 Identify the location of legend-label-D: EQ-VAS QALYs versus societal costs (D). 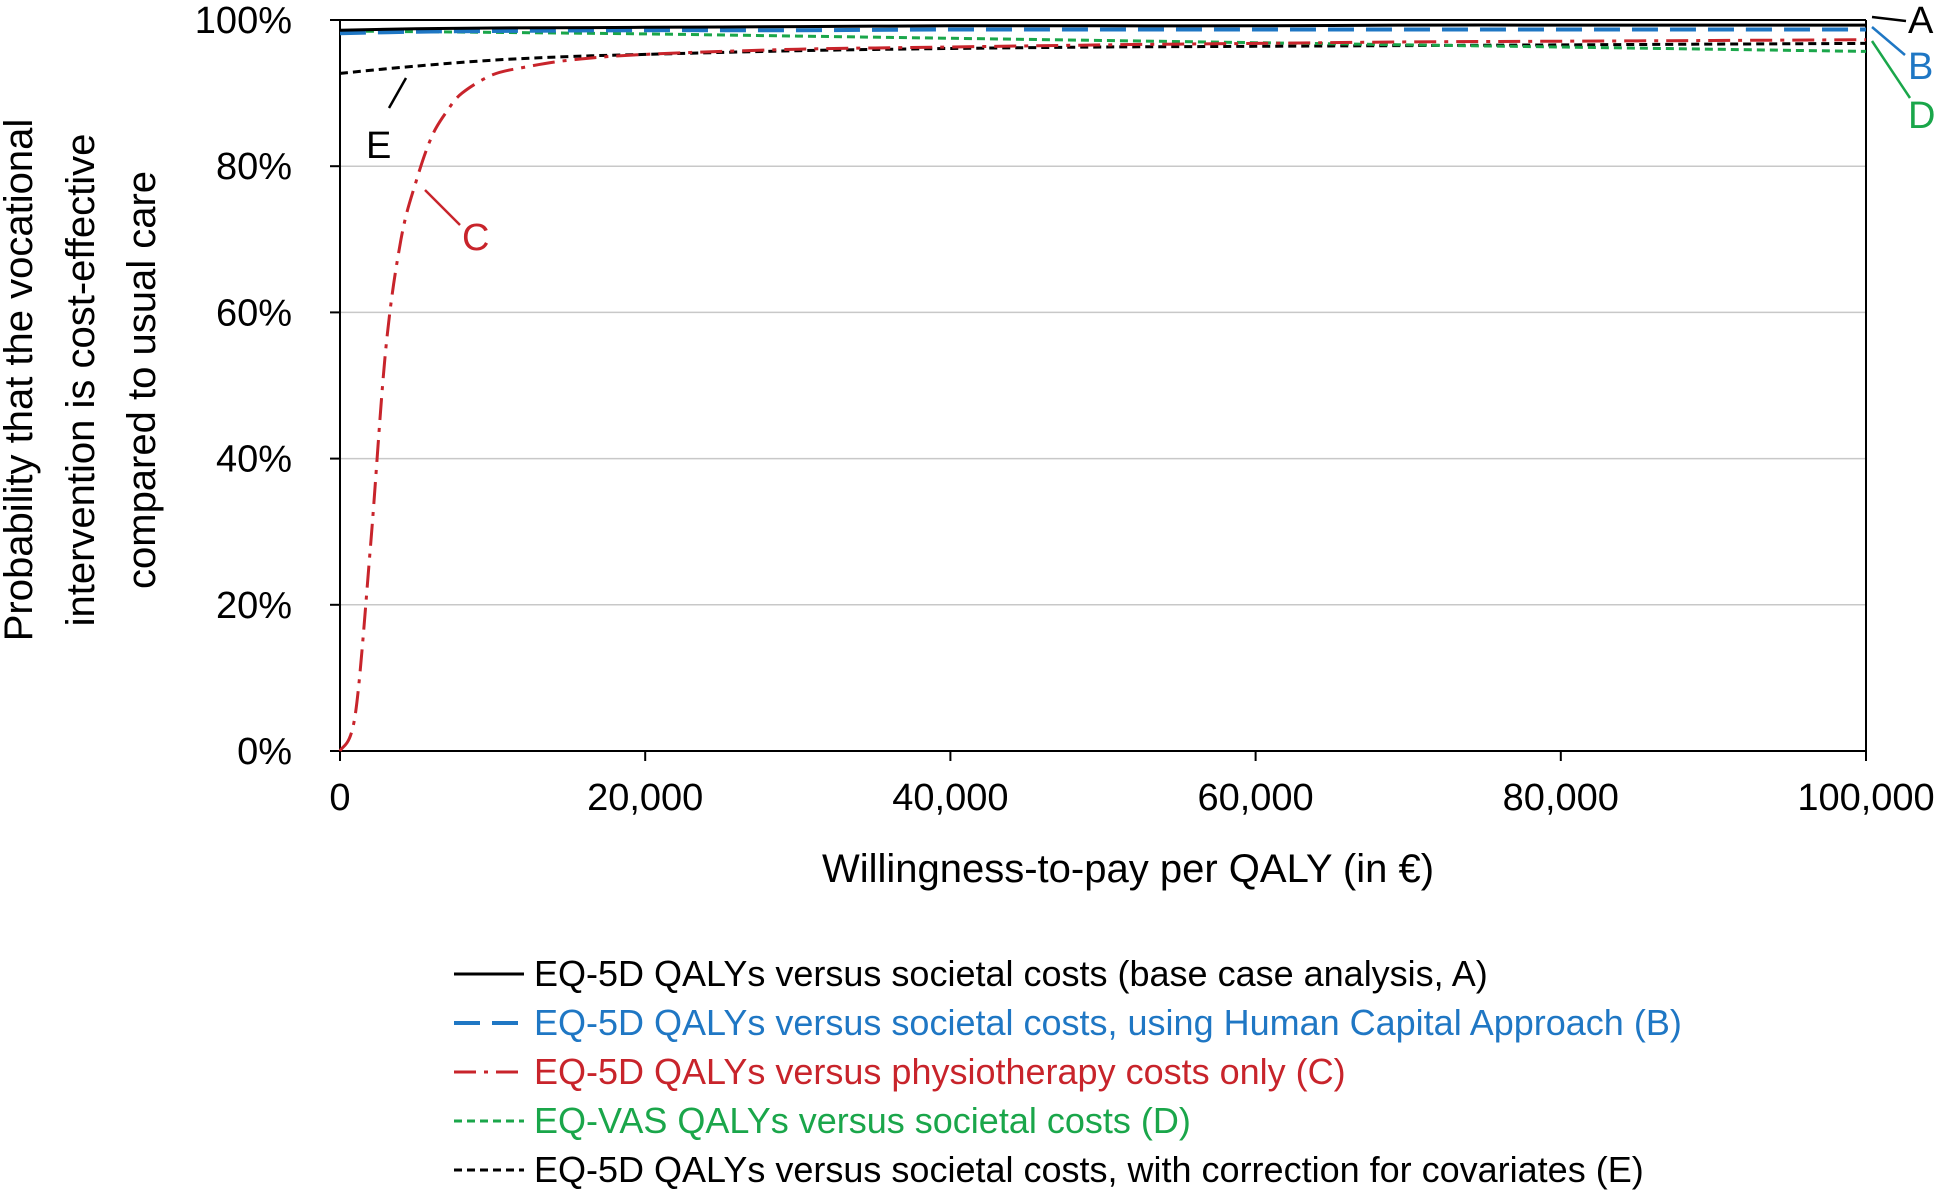
(862, 1120).